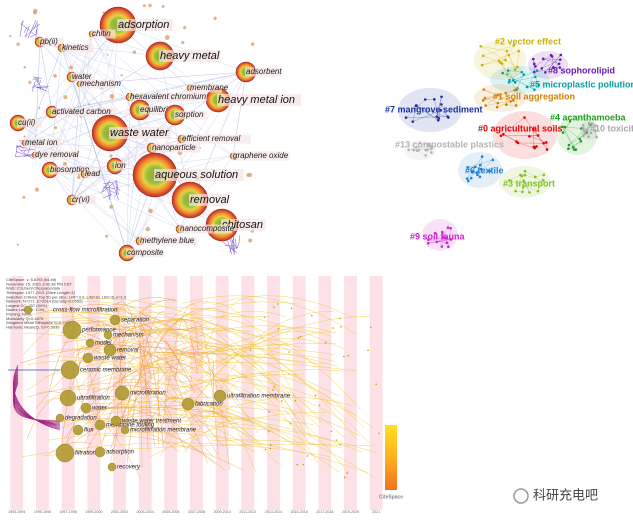 The height and width of the screenshot is (523, 633). Describe the element at coordinates (151, 422) in the screenshot. I see `keyword-label: waste water treatment` at that location.